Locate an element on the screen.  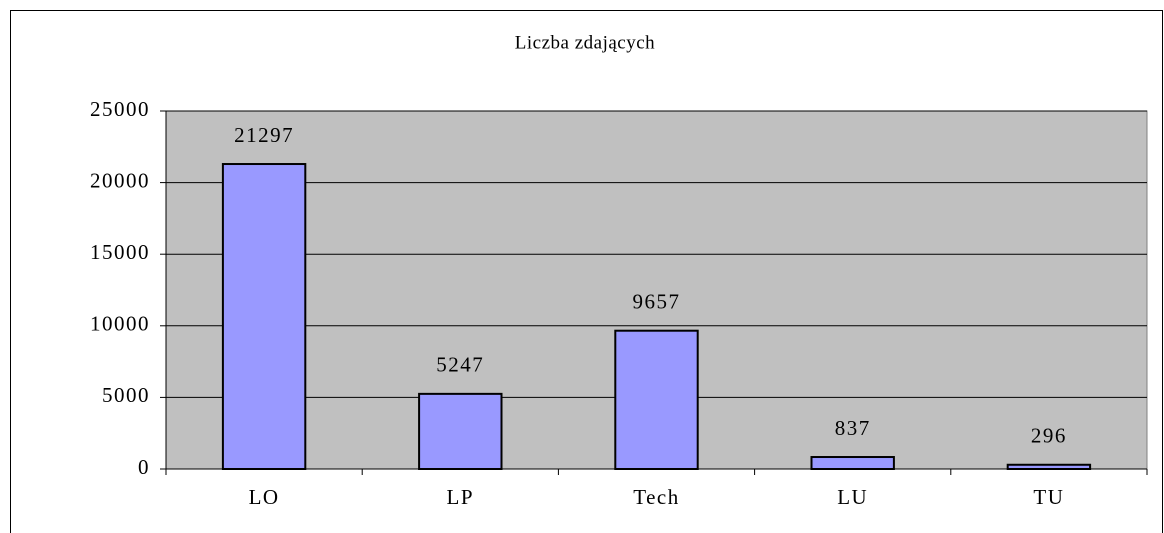
y-tick-label: 0 is located at coordinates (144, 467).